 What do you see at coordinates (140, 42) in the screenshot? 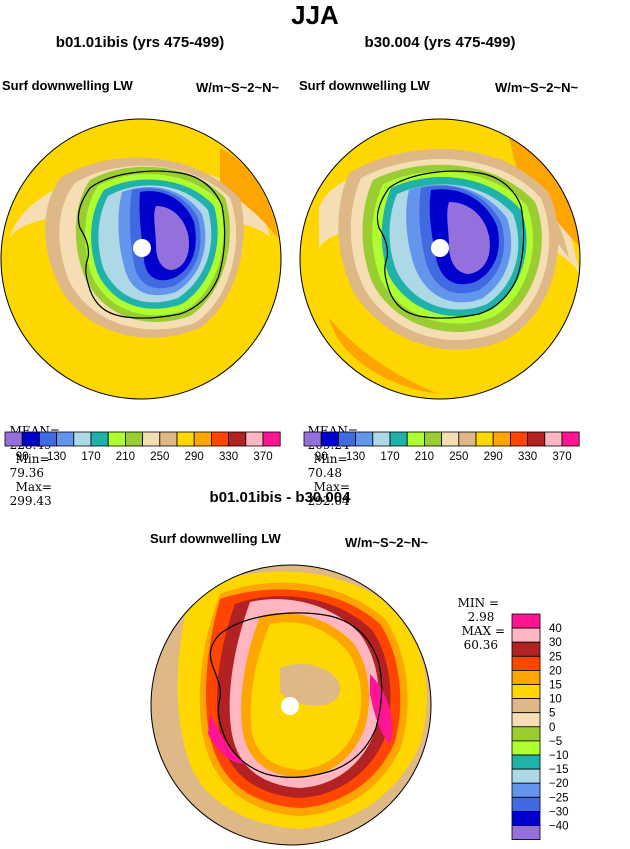
I see `panel-left-title: b01.01ibis (yrs 475-499)` at bounding box center [140, 42].